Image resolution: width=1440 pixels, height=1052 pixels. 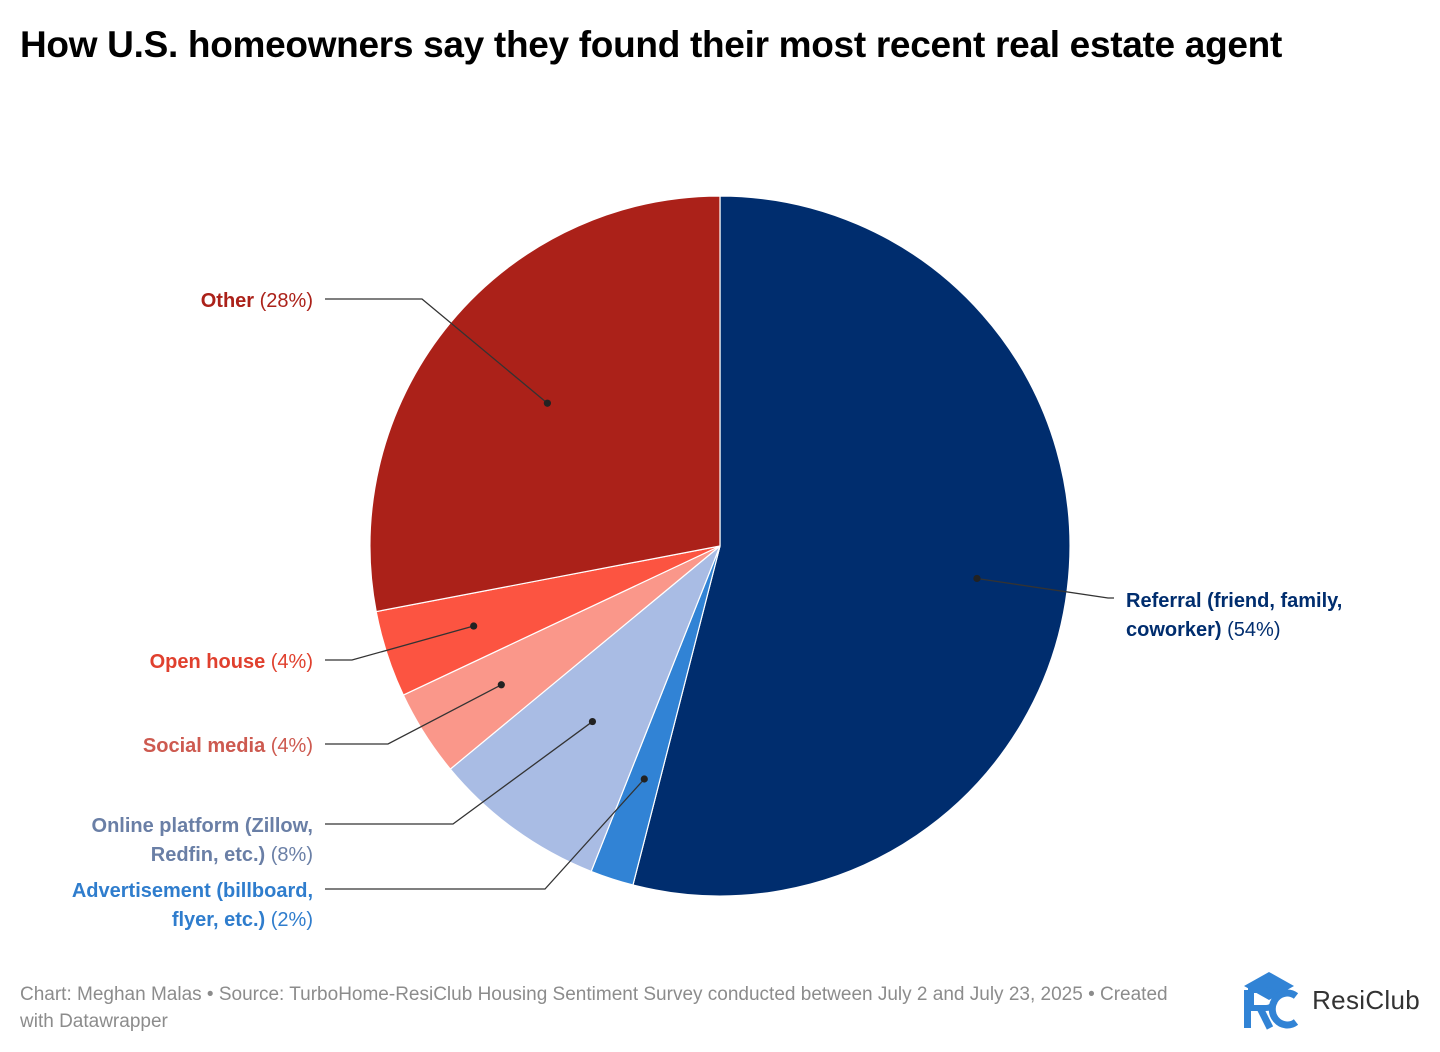 I want to click on slice-label-0-line-0: Referral (friend, family,, so click(x=1234, y=601).